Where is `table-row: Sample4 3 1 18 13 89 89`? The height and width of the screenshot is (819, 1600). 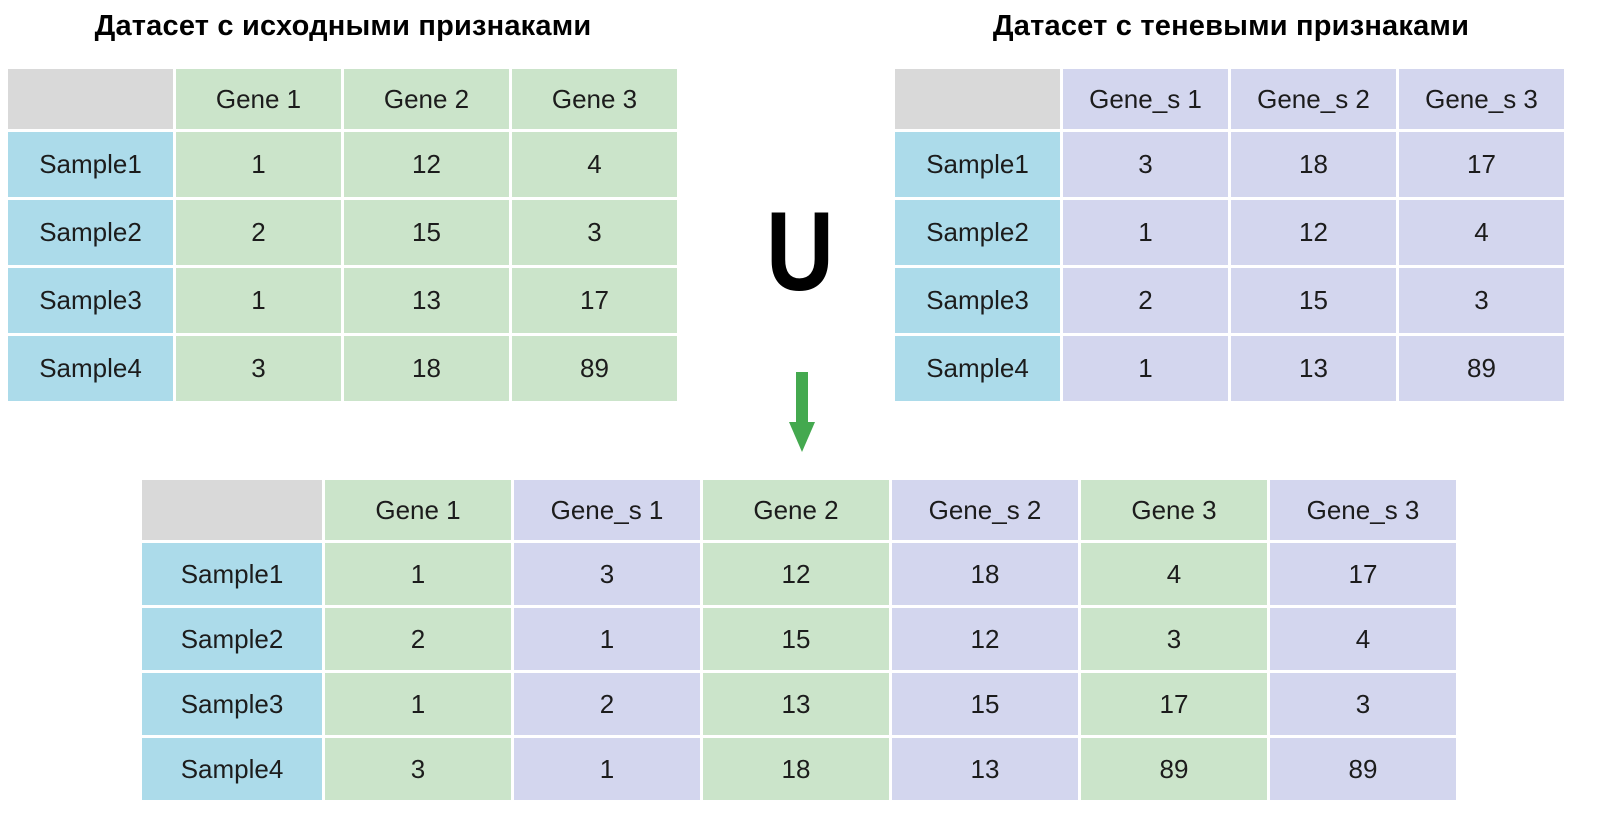 table-row: Sample4 3 1 18 13 89 89 is located at coordinates (799, 769).